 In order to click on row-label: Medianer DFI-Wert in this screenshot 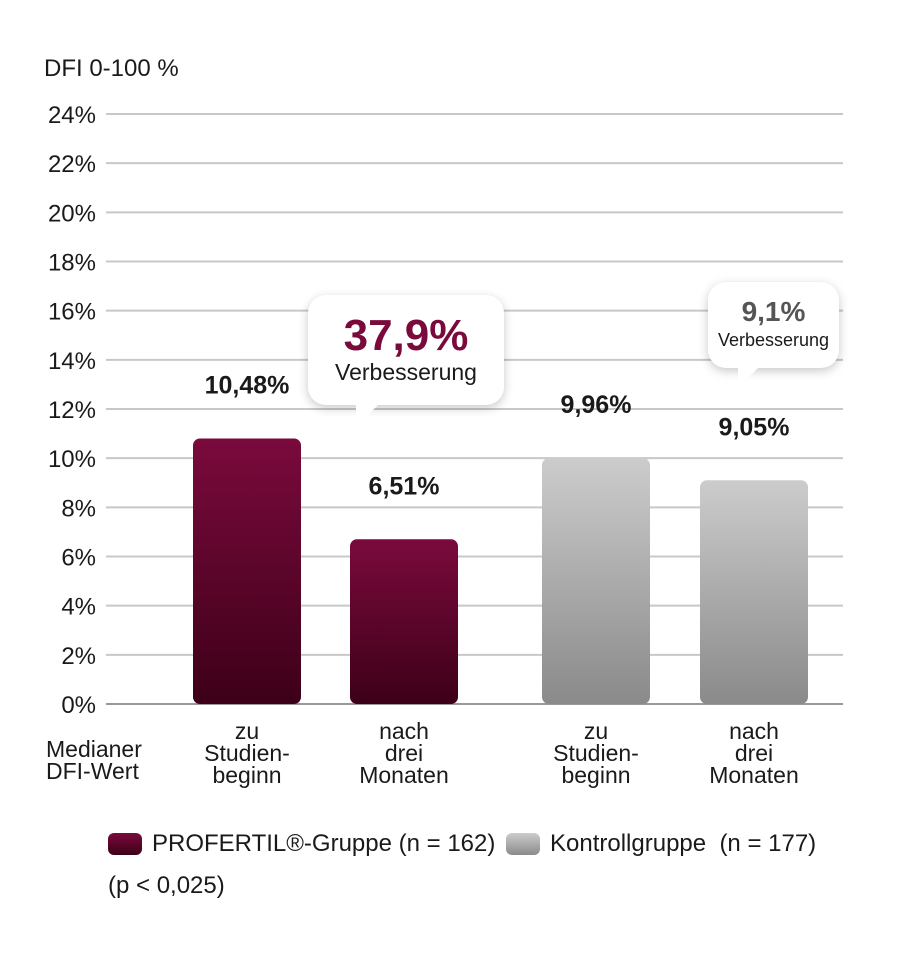, I will do `click(94, 760)`.